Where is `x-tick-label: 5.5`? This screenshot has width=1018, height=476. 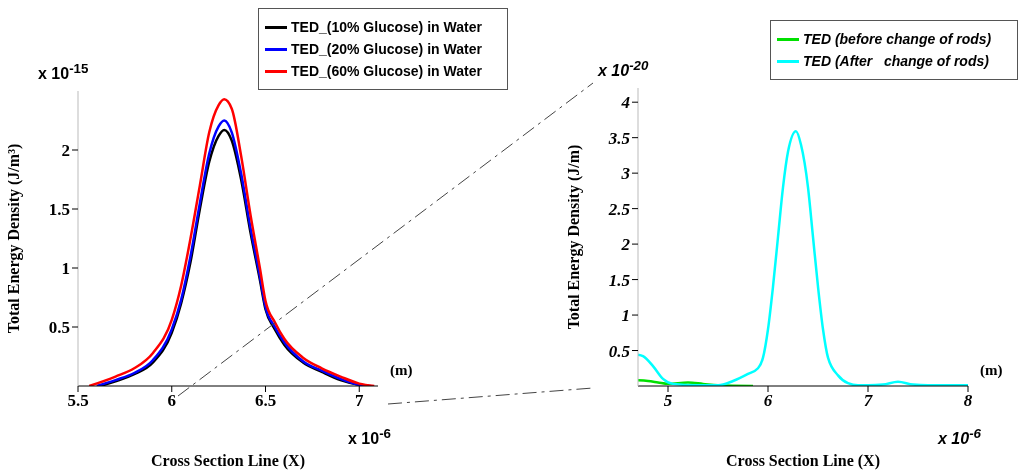 x-tick-label: 5.5 is located at coordinates (78, 401).